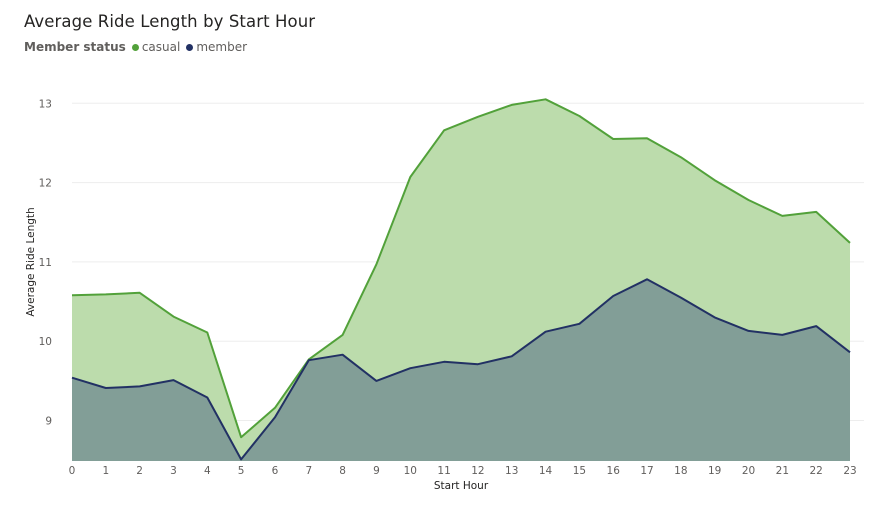 This screenshot has width=880, height=508. I want to click on y-axis-ticks: 9 10 11 12 13, so click(45, 262).